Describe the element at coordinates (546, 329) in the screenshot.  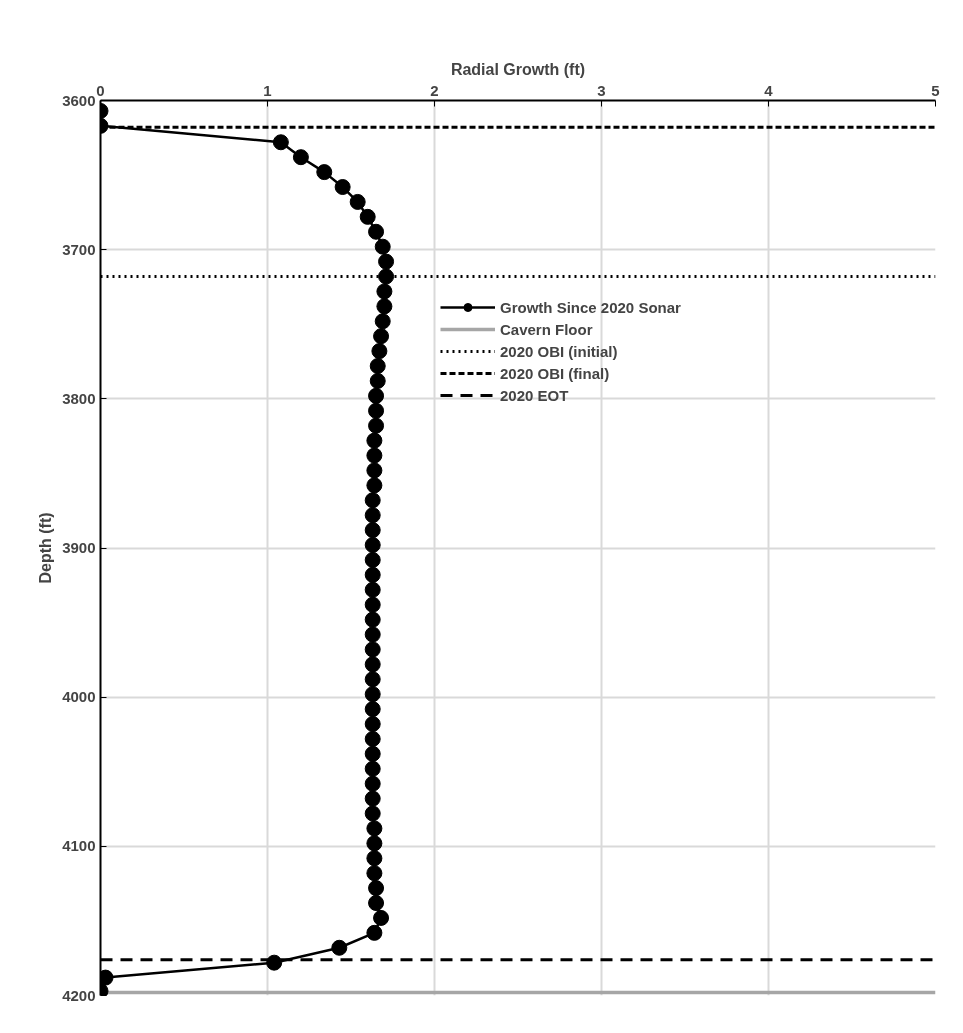
I see `legend-label: Cavern Floor` at that location.